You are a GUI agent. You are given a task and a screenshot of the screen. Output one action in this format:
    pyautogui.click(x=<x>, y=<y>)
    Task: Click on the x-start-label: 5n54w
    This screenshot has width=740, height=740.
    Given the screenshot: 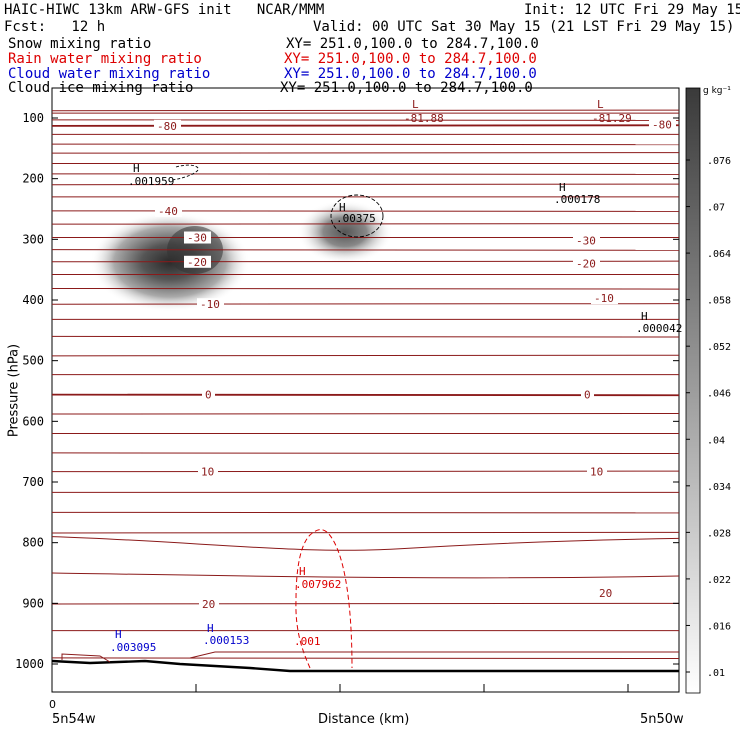 What is the action you would take?
    pyautogui.click(x=74, y=719)
    